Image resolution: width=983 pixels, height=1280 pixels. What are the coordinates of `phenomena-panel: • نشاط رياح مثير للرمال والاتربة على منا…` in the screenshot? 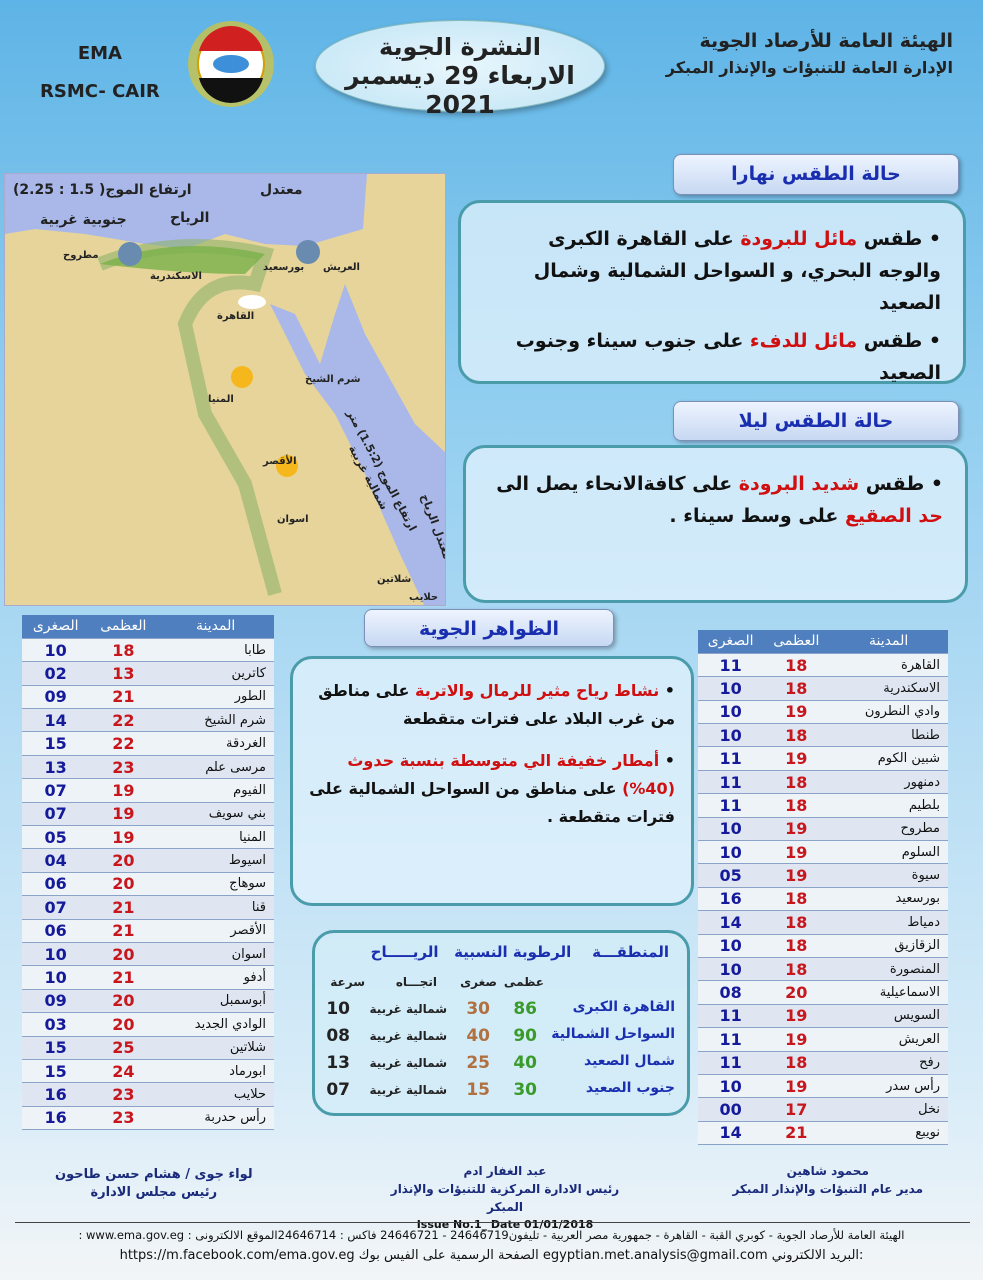 It's located at (492, 781).